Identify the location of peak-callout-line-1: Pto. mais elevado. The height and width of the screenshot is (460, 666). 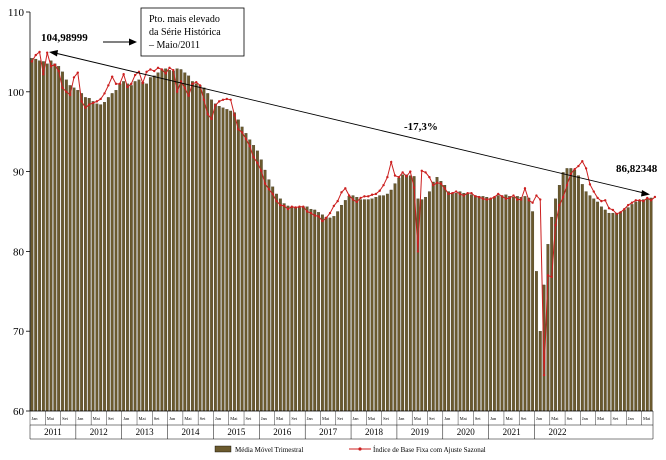
(184, 19).